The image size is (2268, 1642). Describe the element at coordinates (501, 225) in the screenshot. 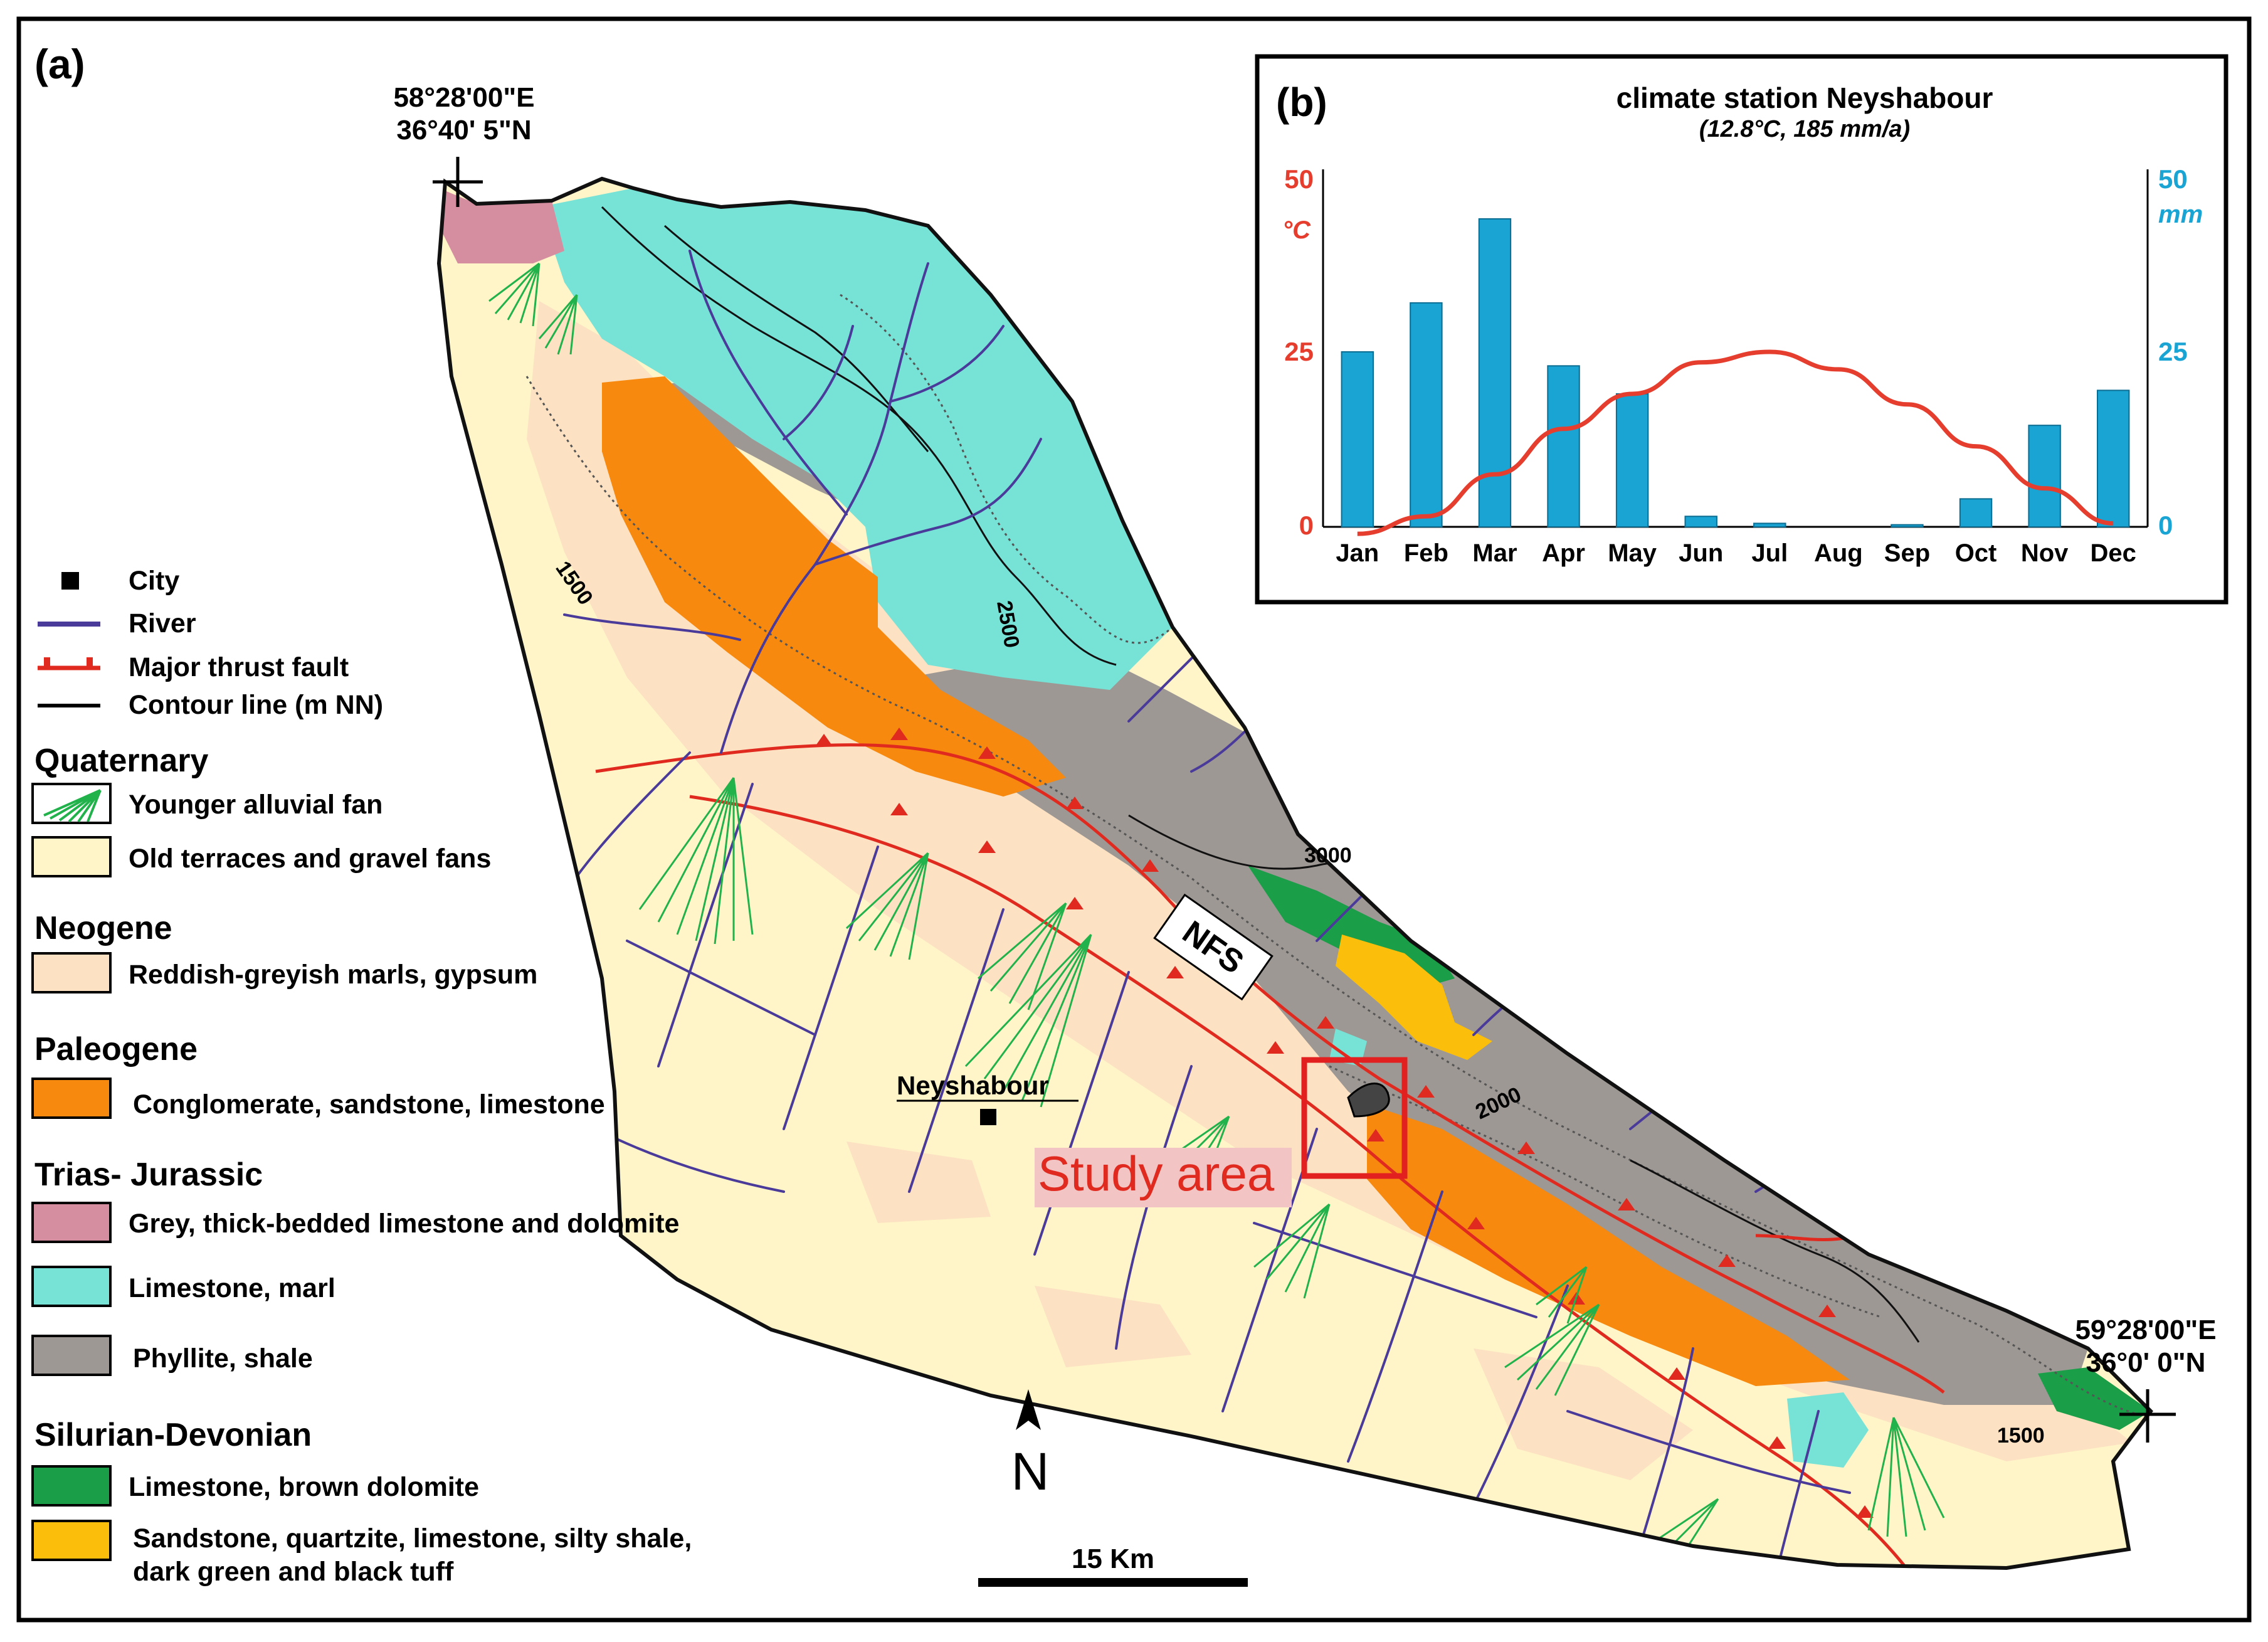

I see `unit-grey-limestone-dolomite` at that location.